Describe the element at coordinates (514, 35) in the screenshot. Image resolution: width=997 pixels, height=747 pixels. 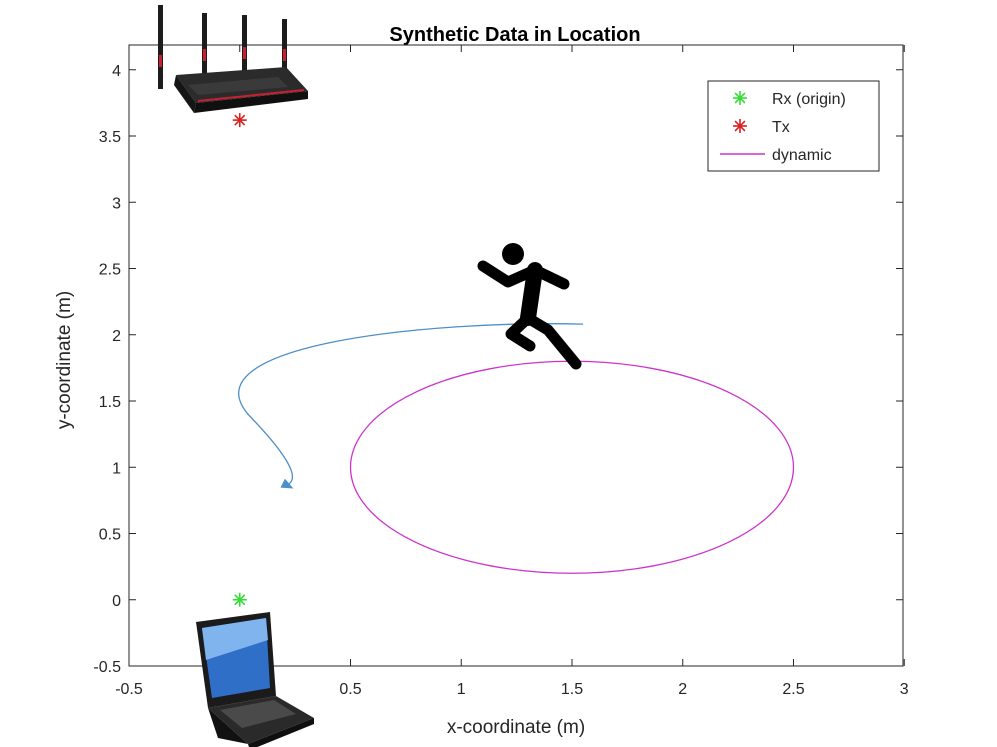
I see `chart-title: Synthetic Data in Location` at that location.